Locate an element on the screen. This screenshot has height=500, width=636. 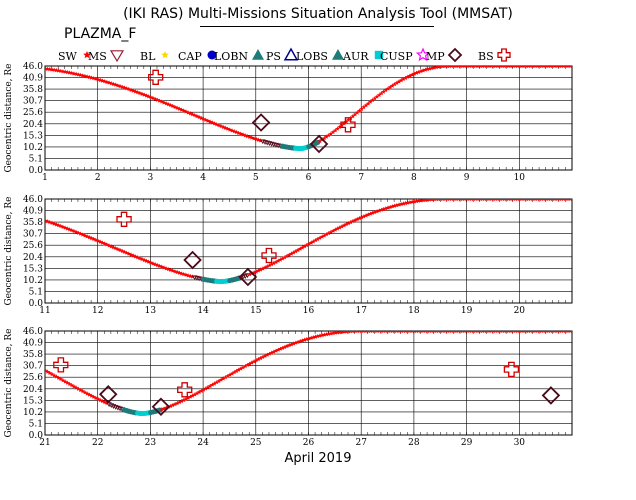
triangle-icon is located at coordinates (337, 54).